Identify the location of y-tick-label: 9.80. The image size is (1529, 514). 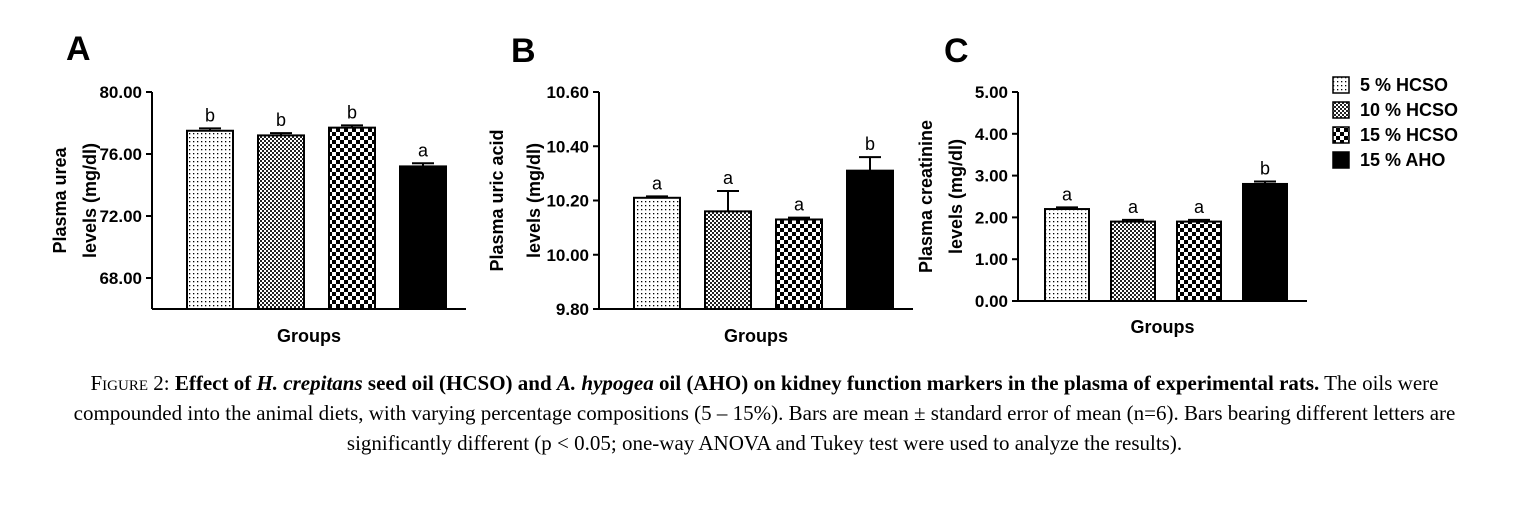
(572, 309).